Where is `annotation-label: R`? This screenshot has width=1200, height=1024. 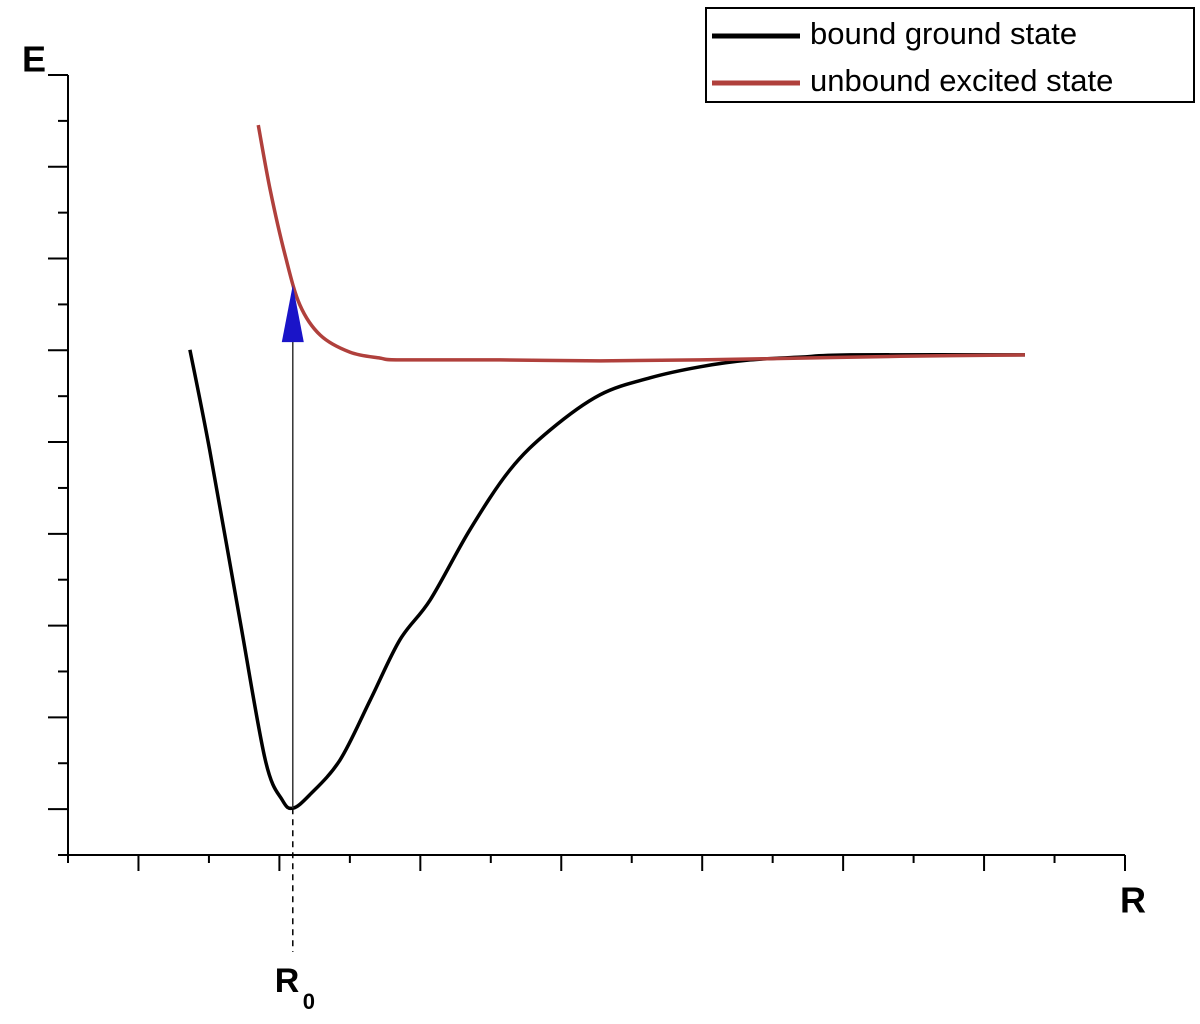
annotation-label: R is located at coordinates (287, 981).